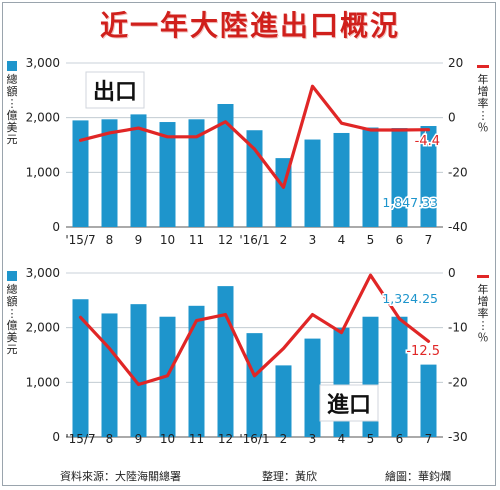 The height and width of the screenshot is (490, 500). I want to click on line-value-label: -4.4, so click(427, 141).